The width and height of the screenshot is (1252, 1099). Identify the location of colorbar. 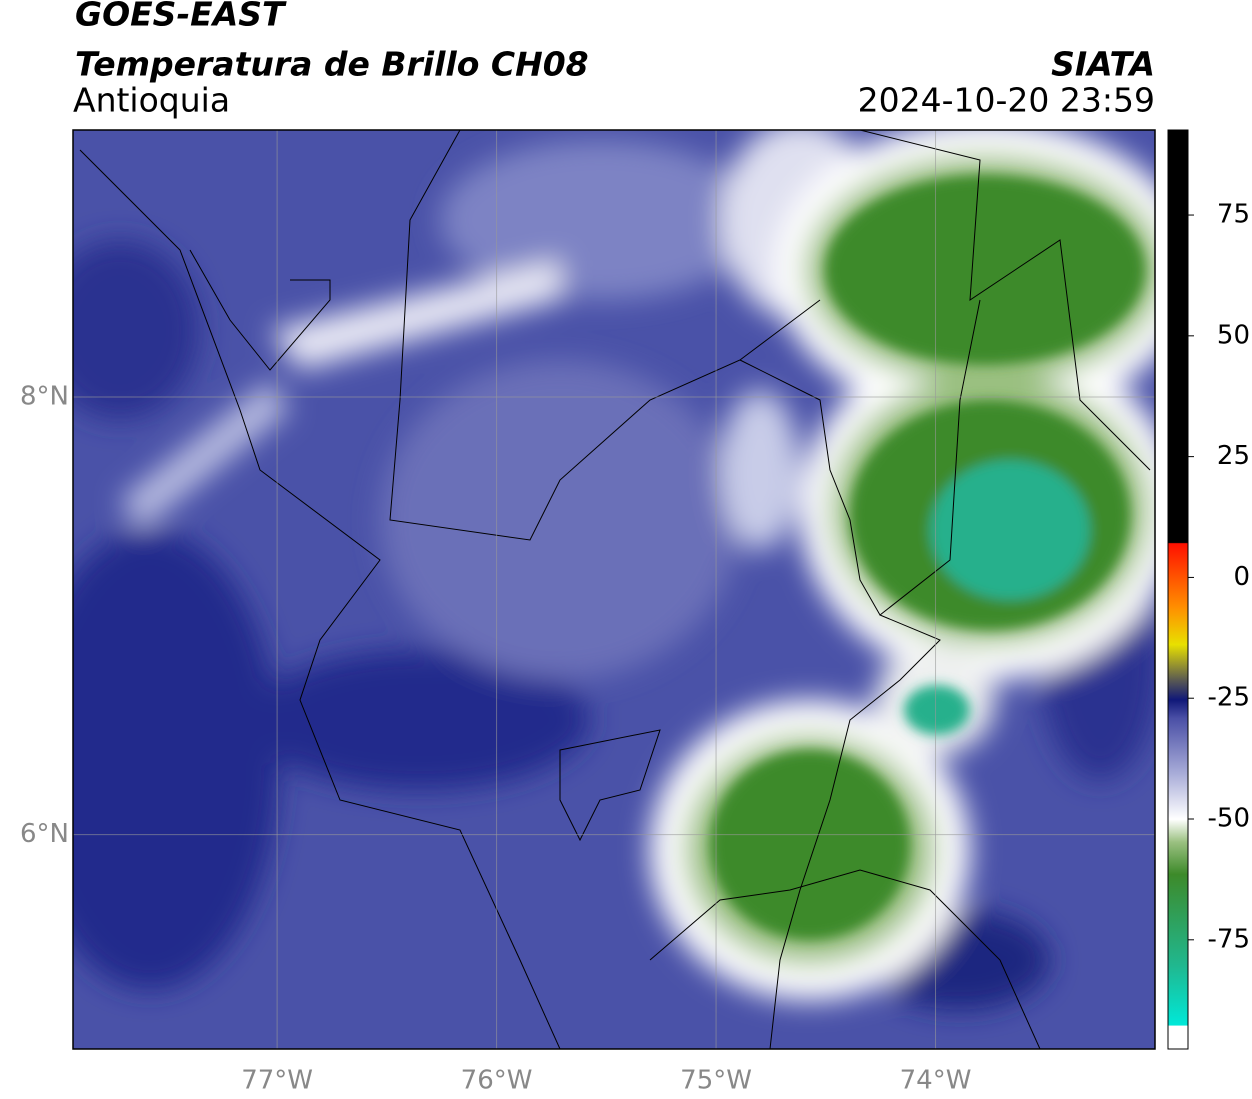
(1178, 589).